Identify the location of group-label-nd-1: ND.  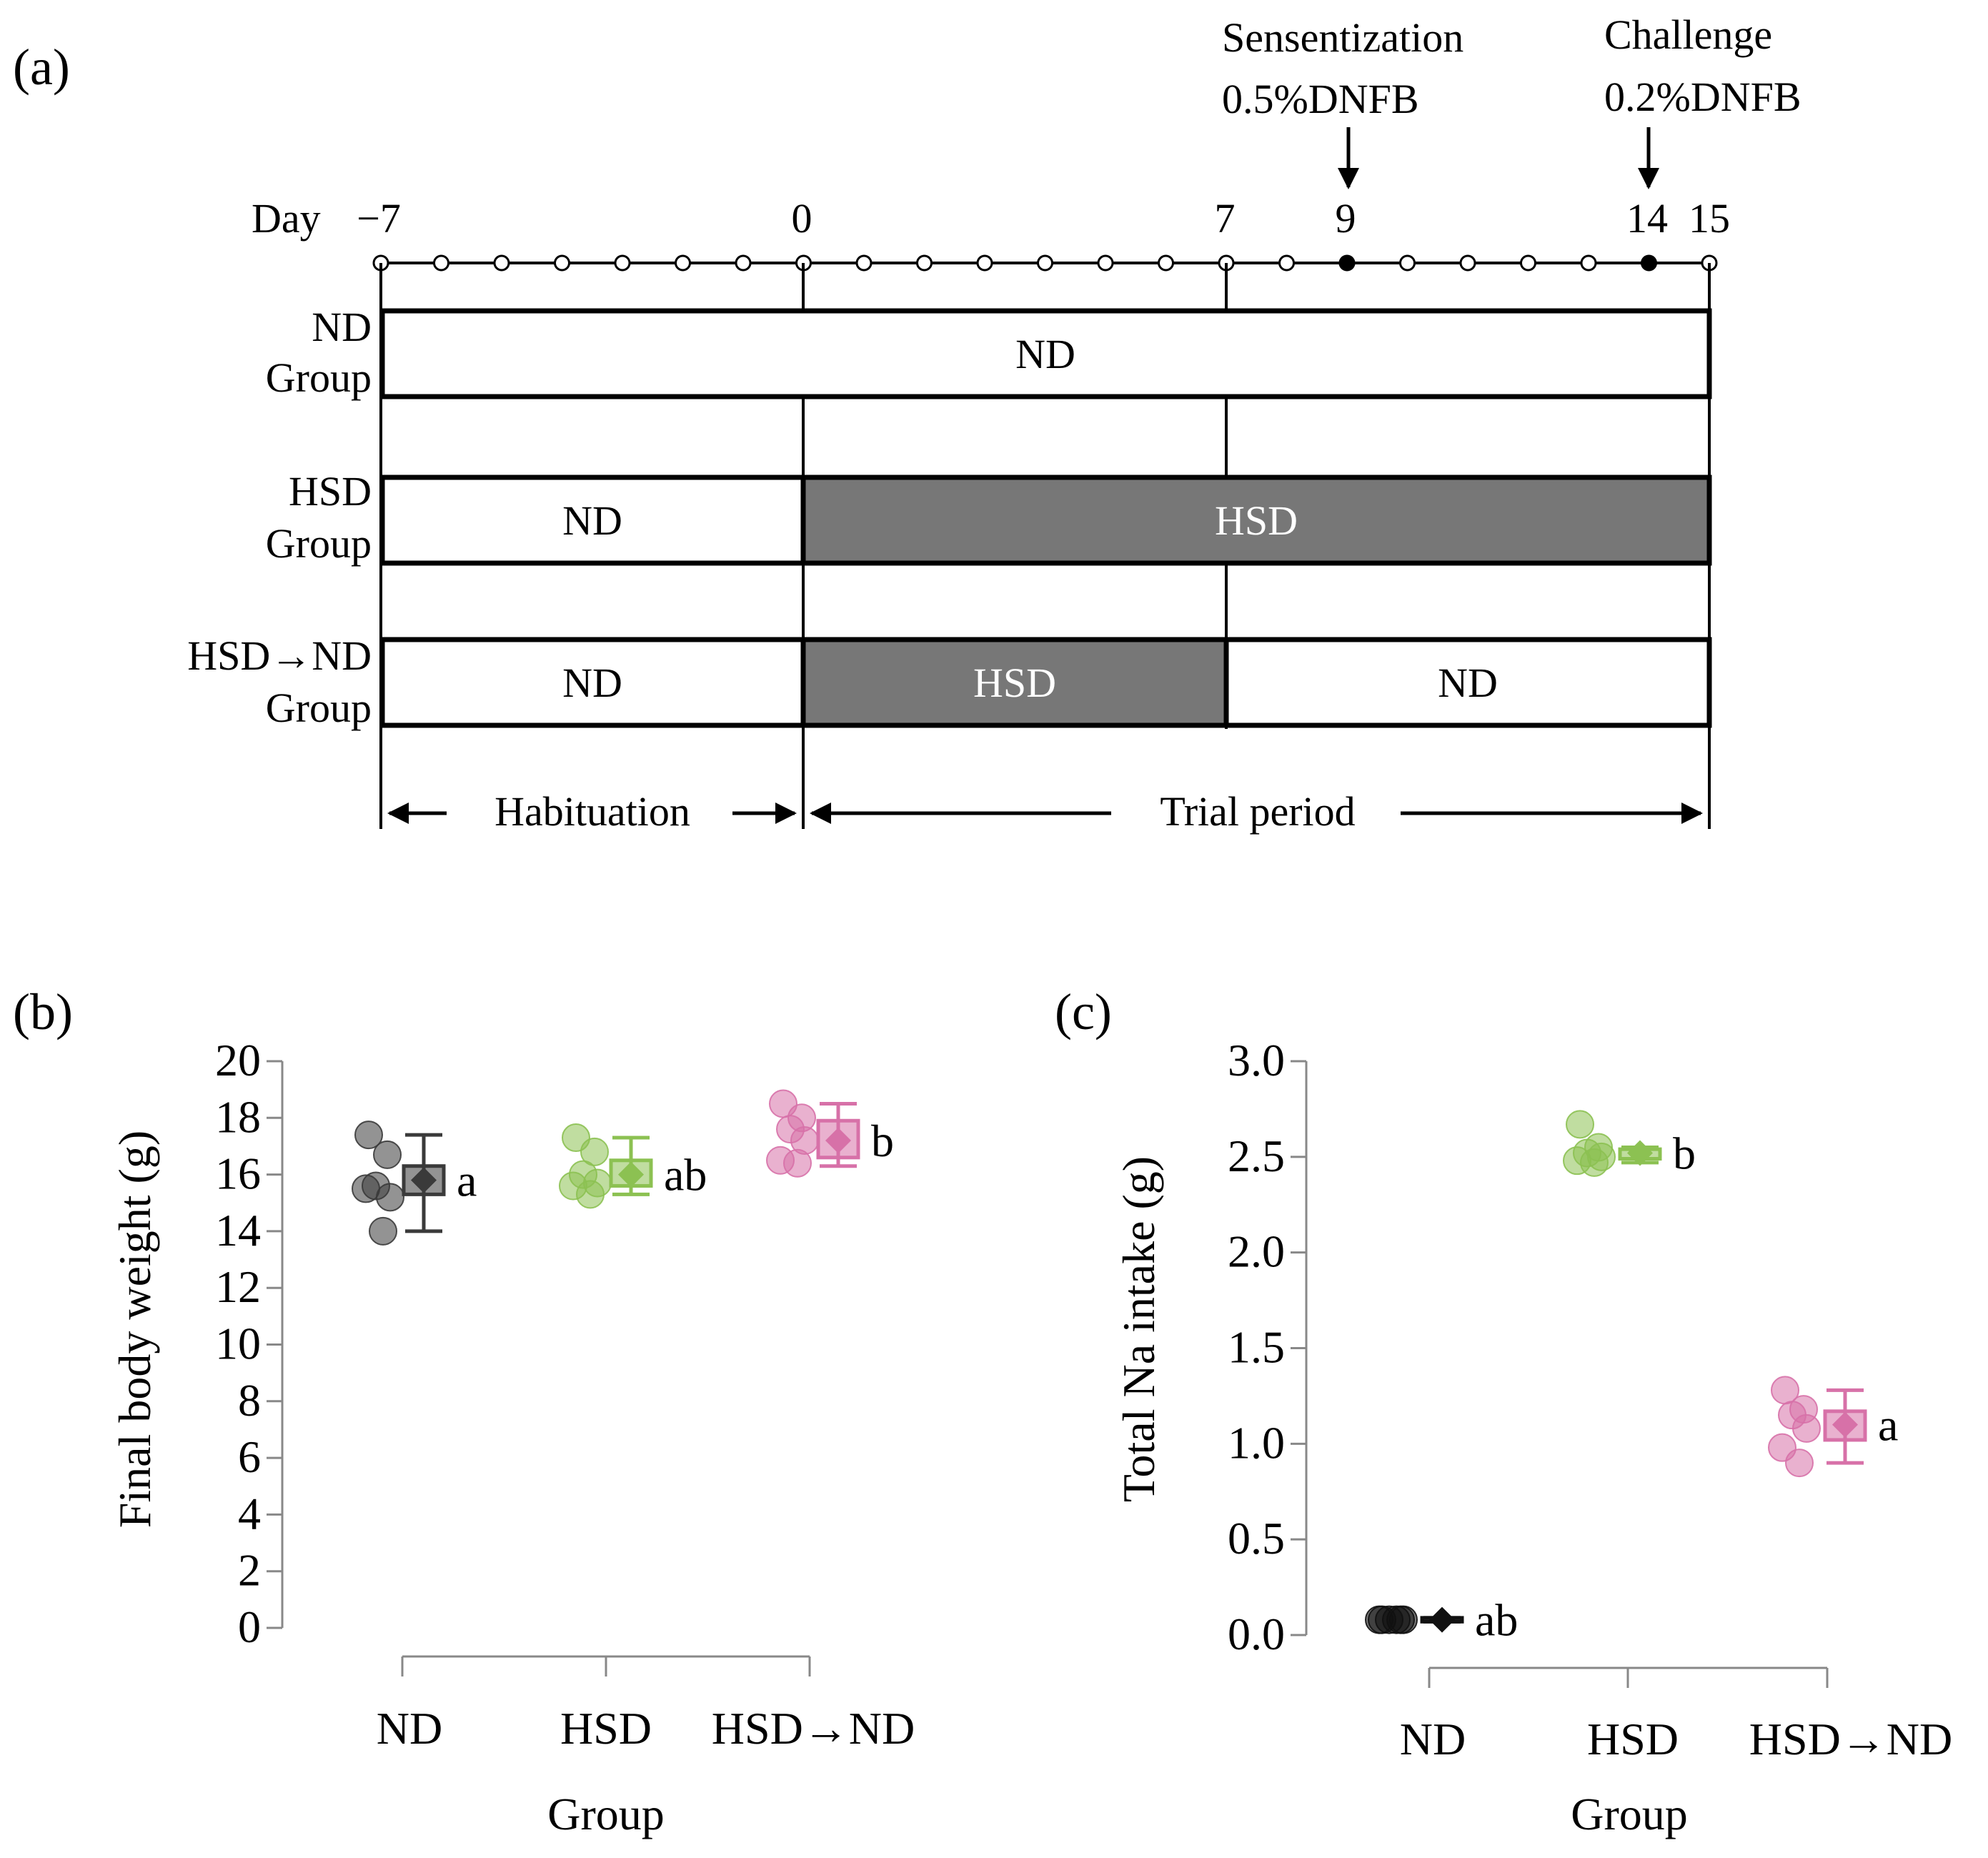
(342, 327).